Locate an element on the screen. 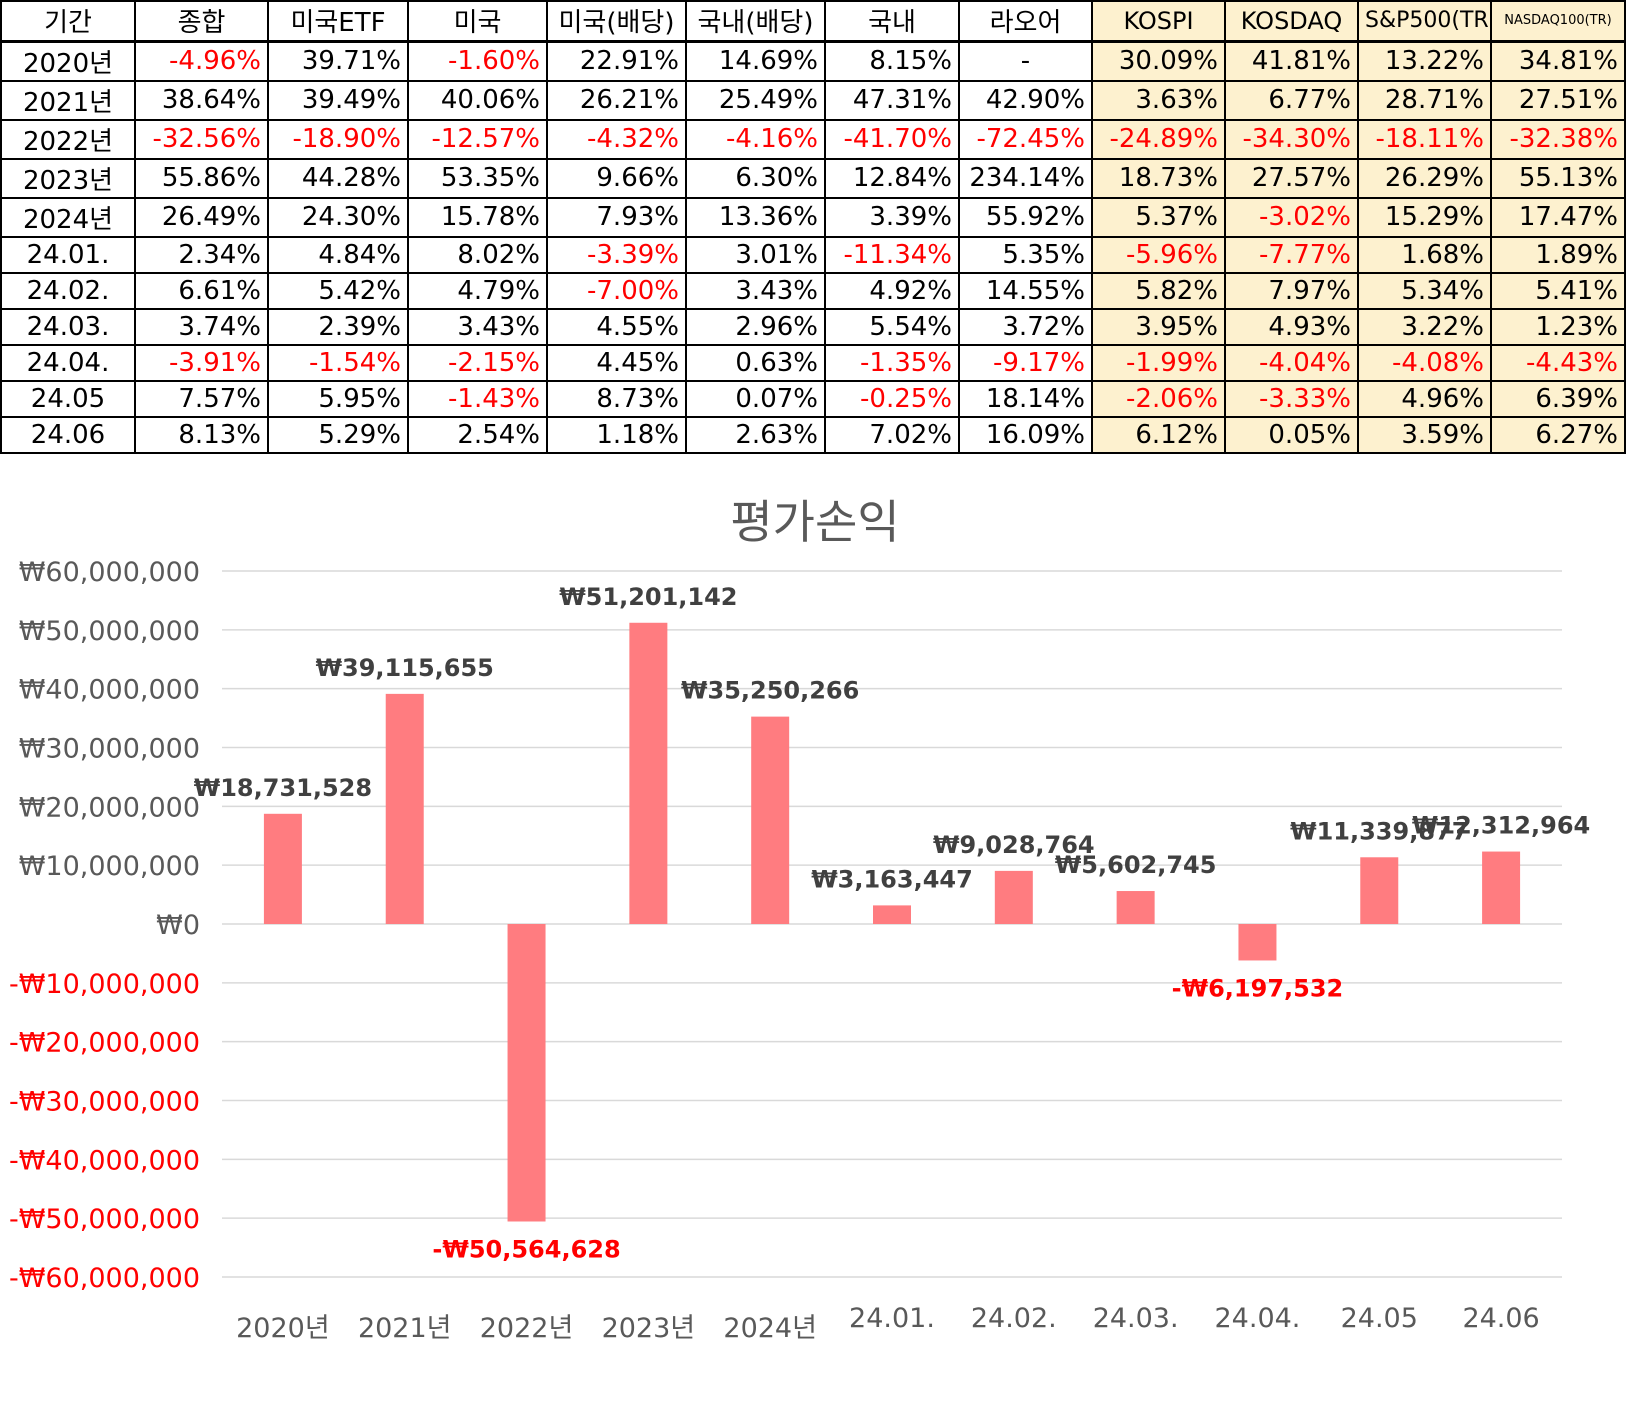  return-cell: 8.13% is located at coordinates (201, 434).